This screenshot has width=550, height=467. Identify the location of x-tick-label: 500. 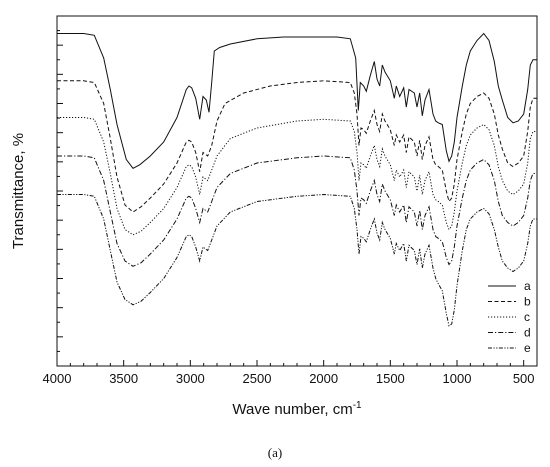
(524, 378).